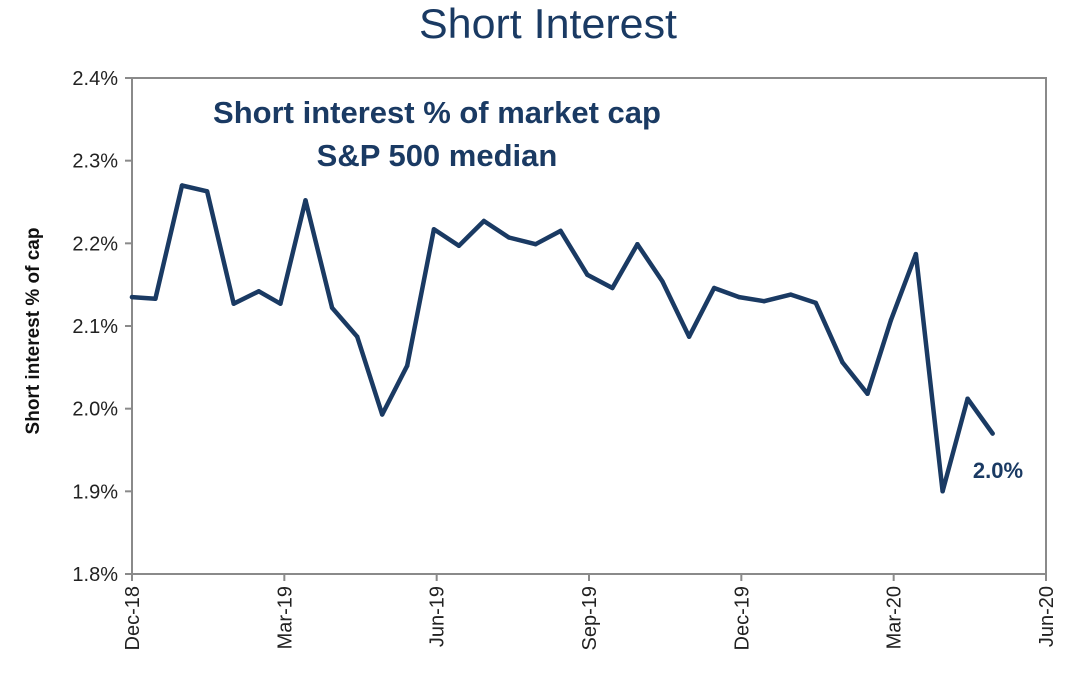 This screenshot has width=1068, height=691. Describe the element at coordinates (95, 410) in the screenshot. I see `y-tick-label: 2.0%` at that location.